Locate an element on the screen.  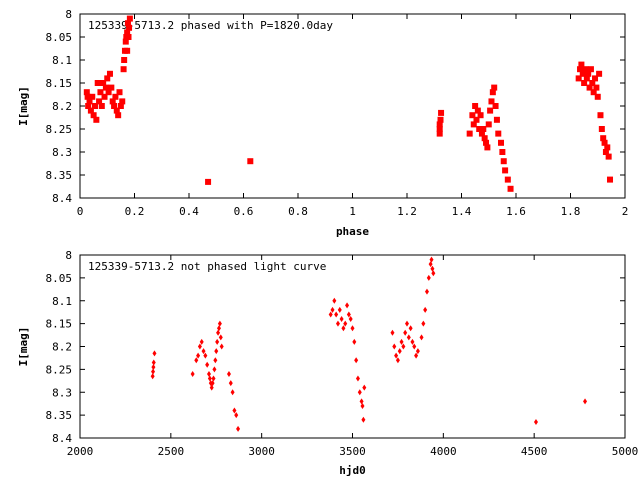
phased-x-tick-label: 0.2 is located at coordinates (135, 211).